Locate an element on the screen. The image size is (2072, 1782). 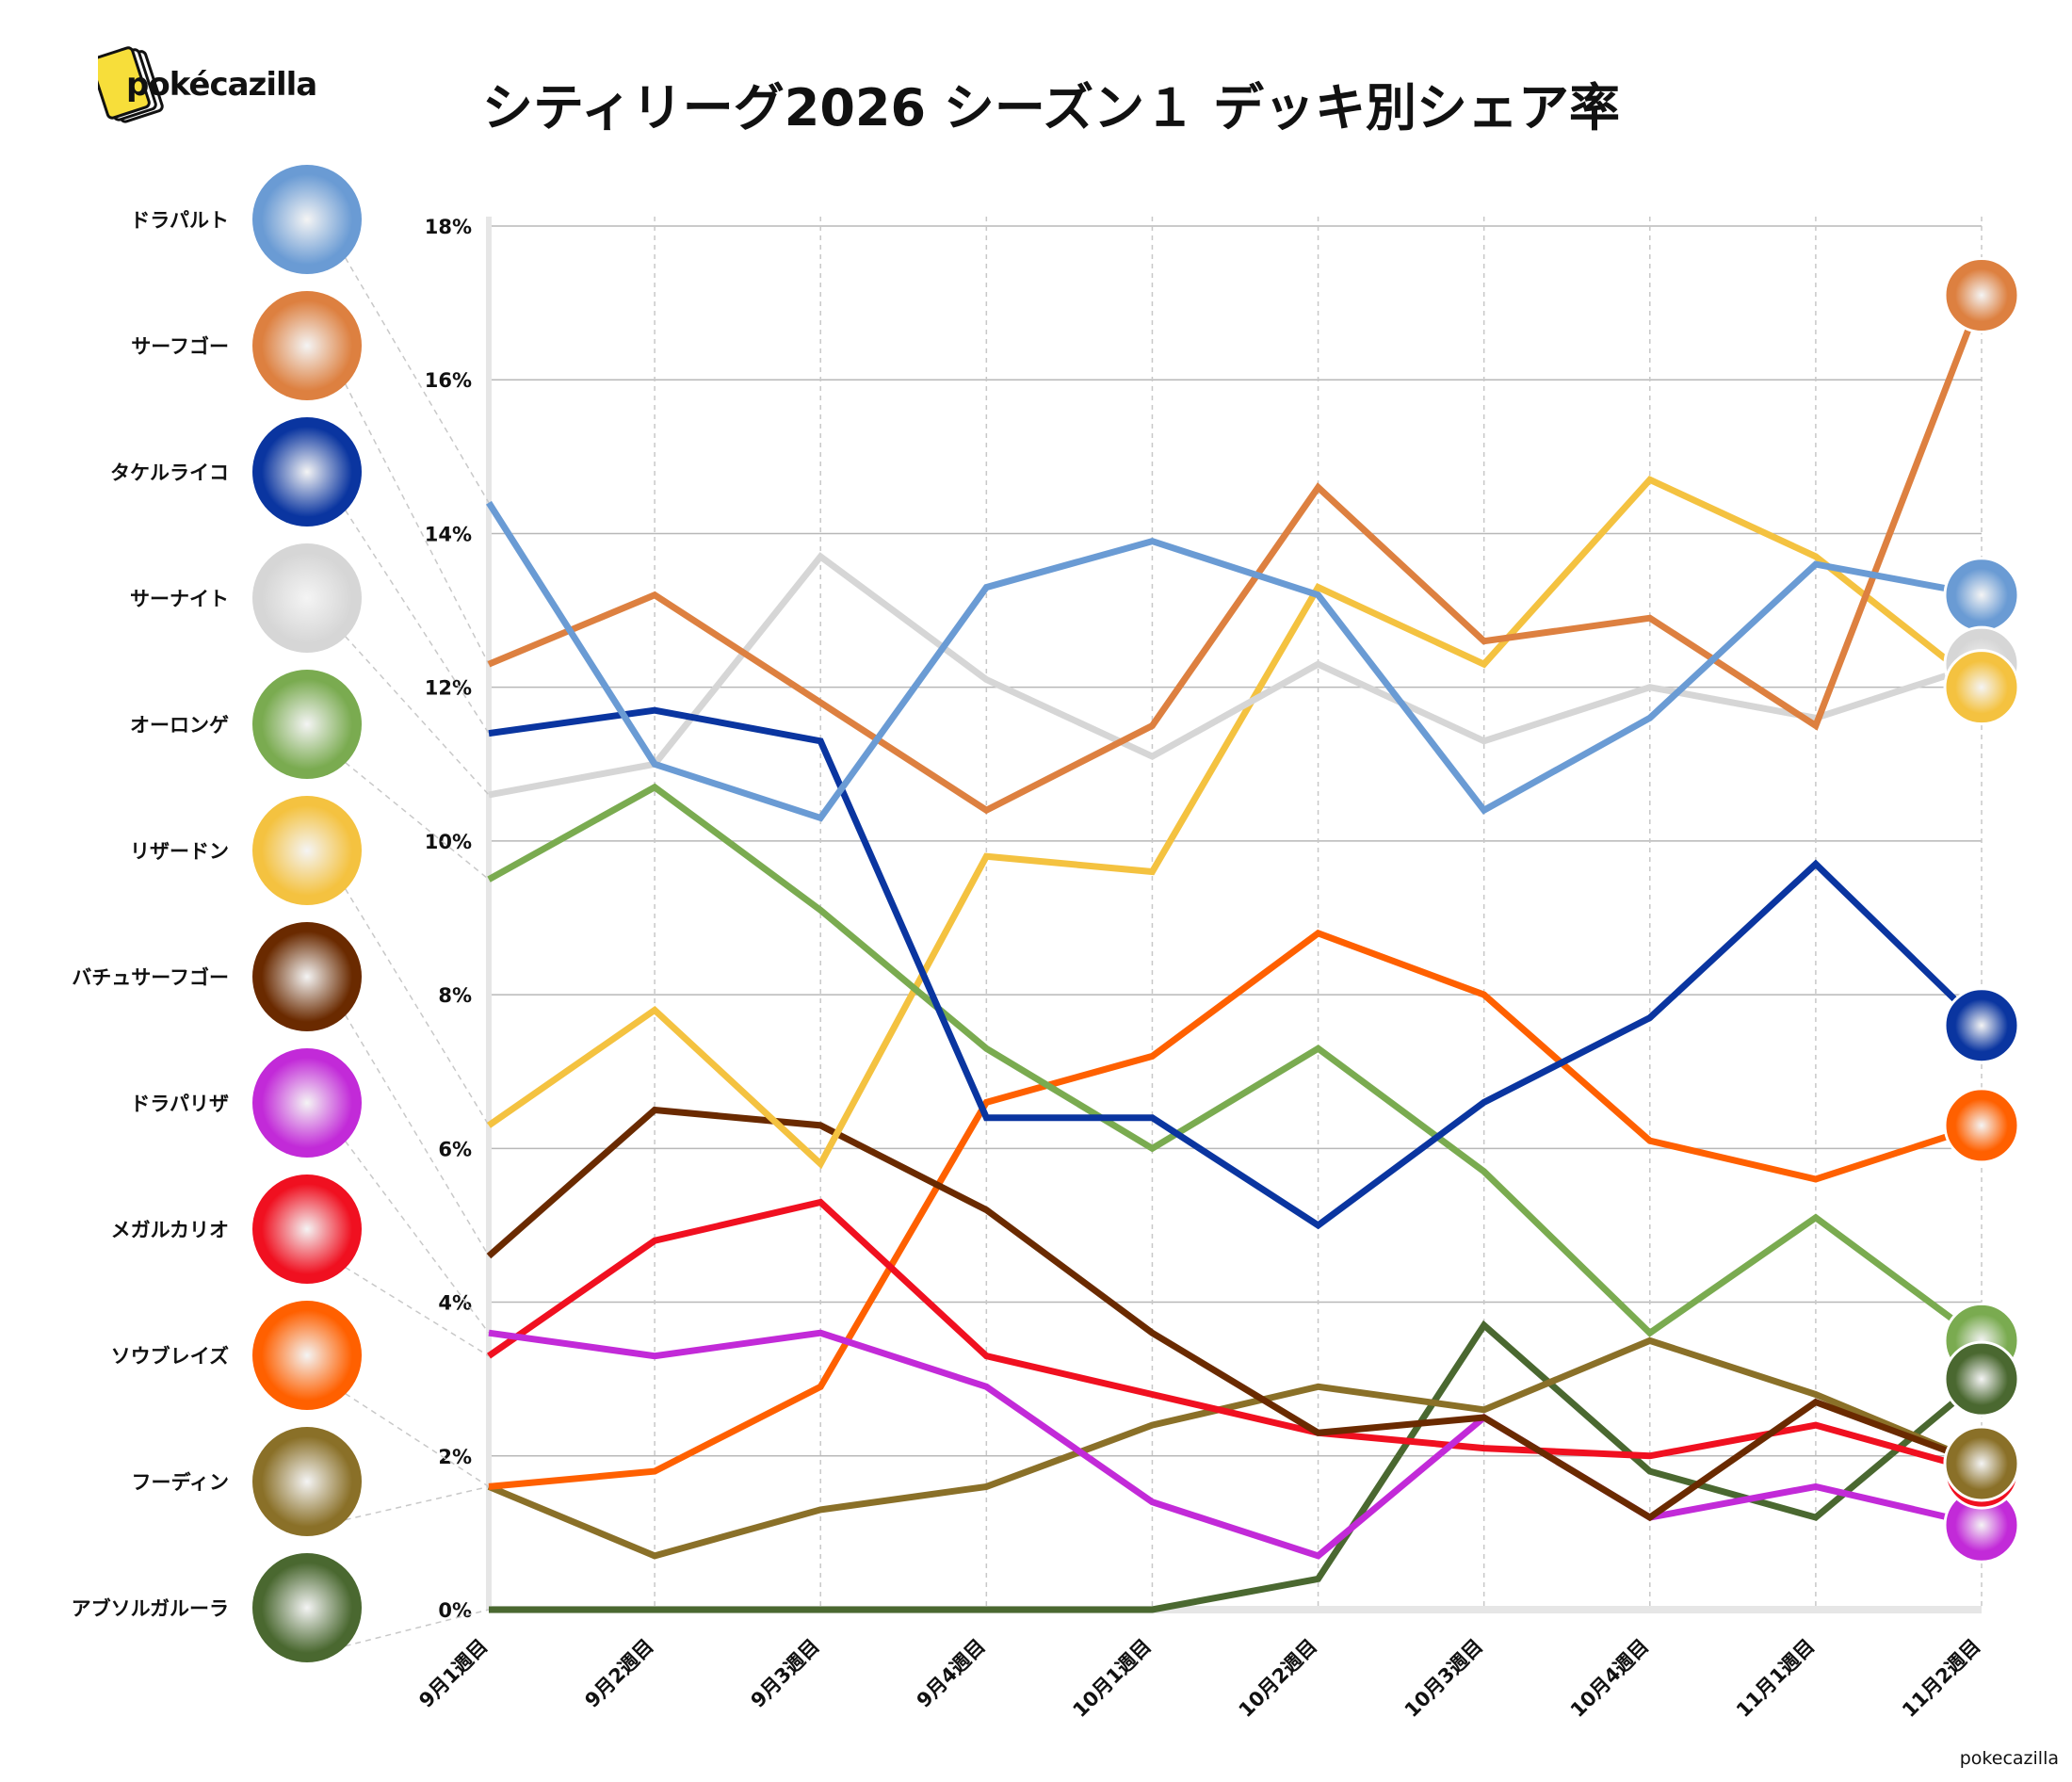
legend-label: サーフゴー is located at coordinates (180, 346).